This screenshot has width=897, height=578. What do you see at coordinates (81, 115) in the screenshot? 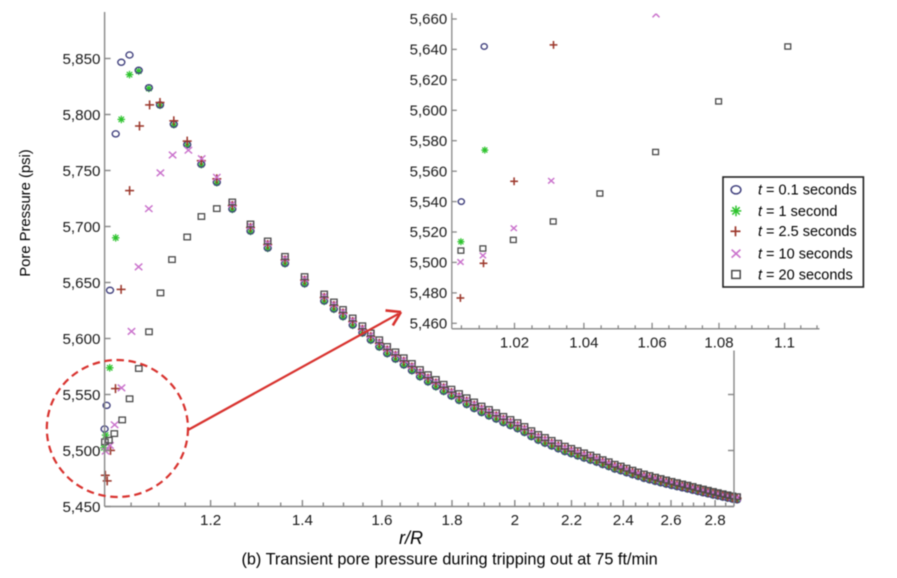
I see `svg-text: 5,800` at bounding box center [81, 115].